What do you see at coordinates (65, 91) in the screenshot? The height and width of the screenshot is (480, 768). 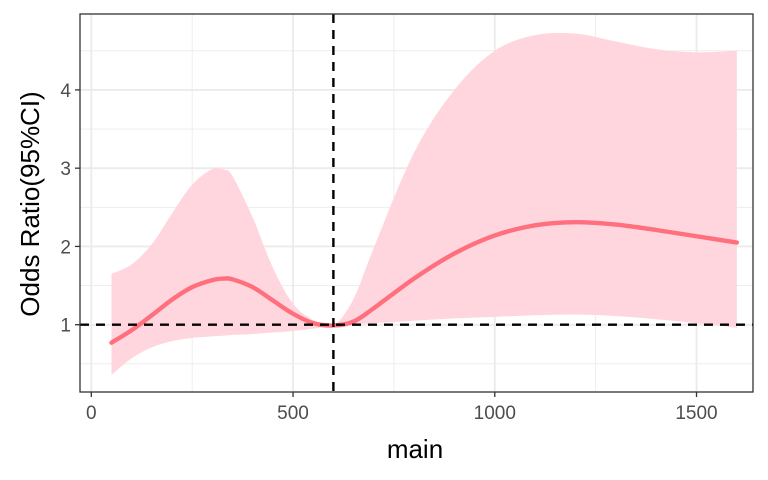 I see `y-tick-label: 4` at bounding box center [65, 91].